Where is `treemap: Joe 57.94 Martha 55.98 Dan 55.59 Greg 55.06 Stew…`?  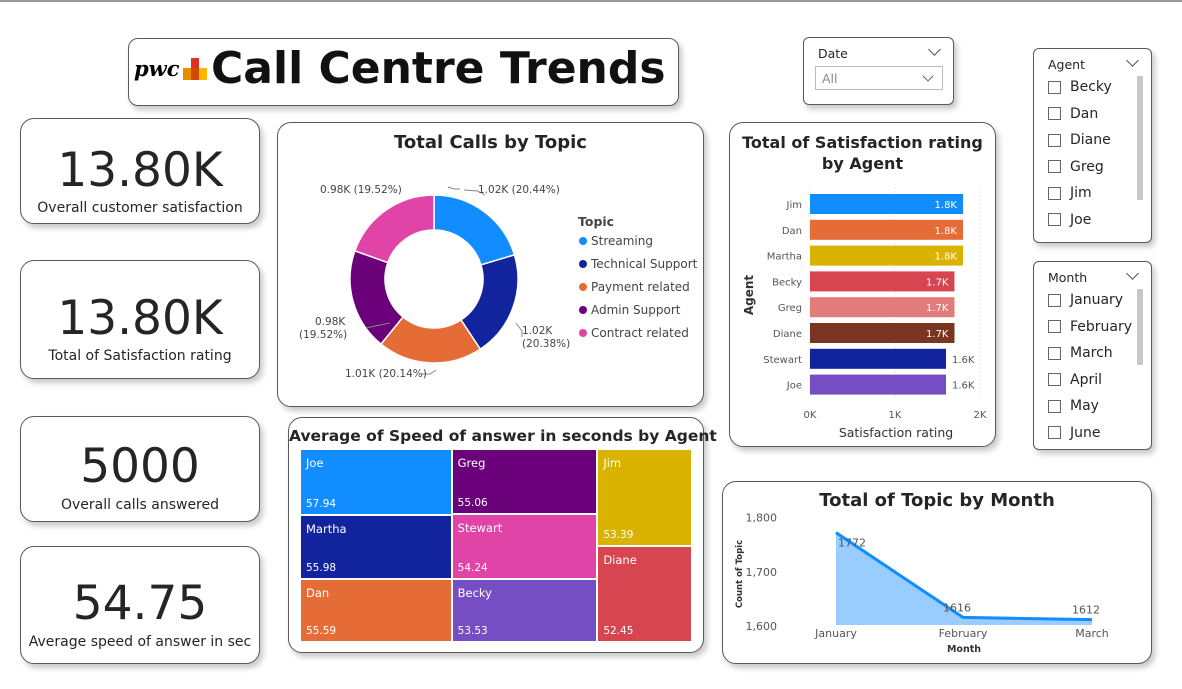 treemap: Joe 57.94 Martha 55.98 Dan 55.59 Greg 55.06 Stew… is located at coordinates (497, 546).